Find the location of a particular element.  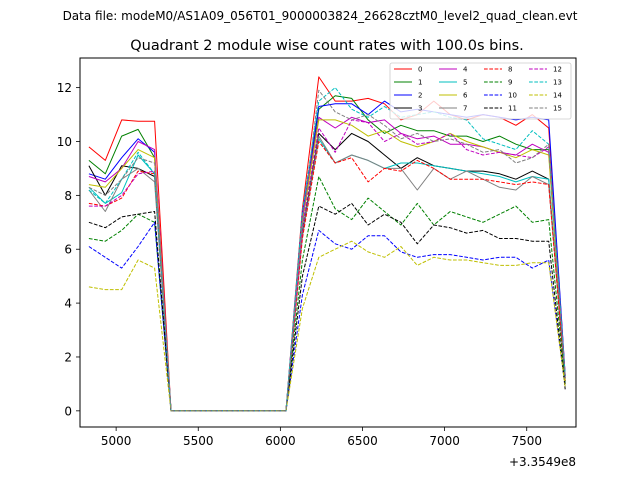

legend-label-5: 5 is located at coordinates (465, 83).